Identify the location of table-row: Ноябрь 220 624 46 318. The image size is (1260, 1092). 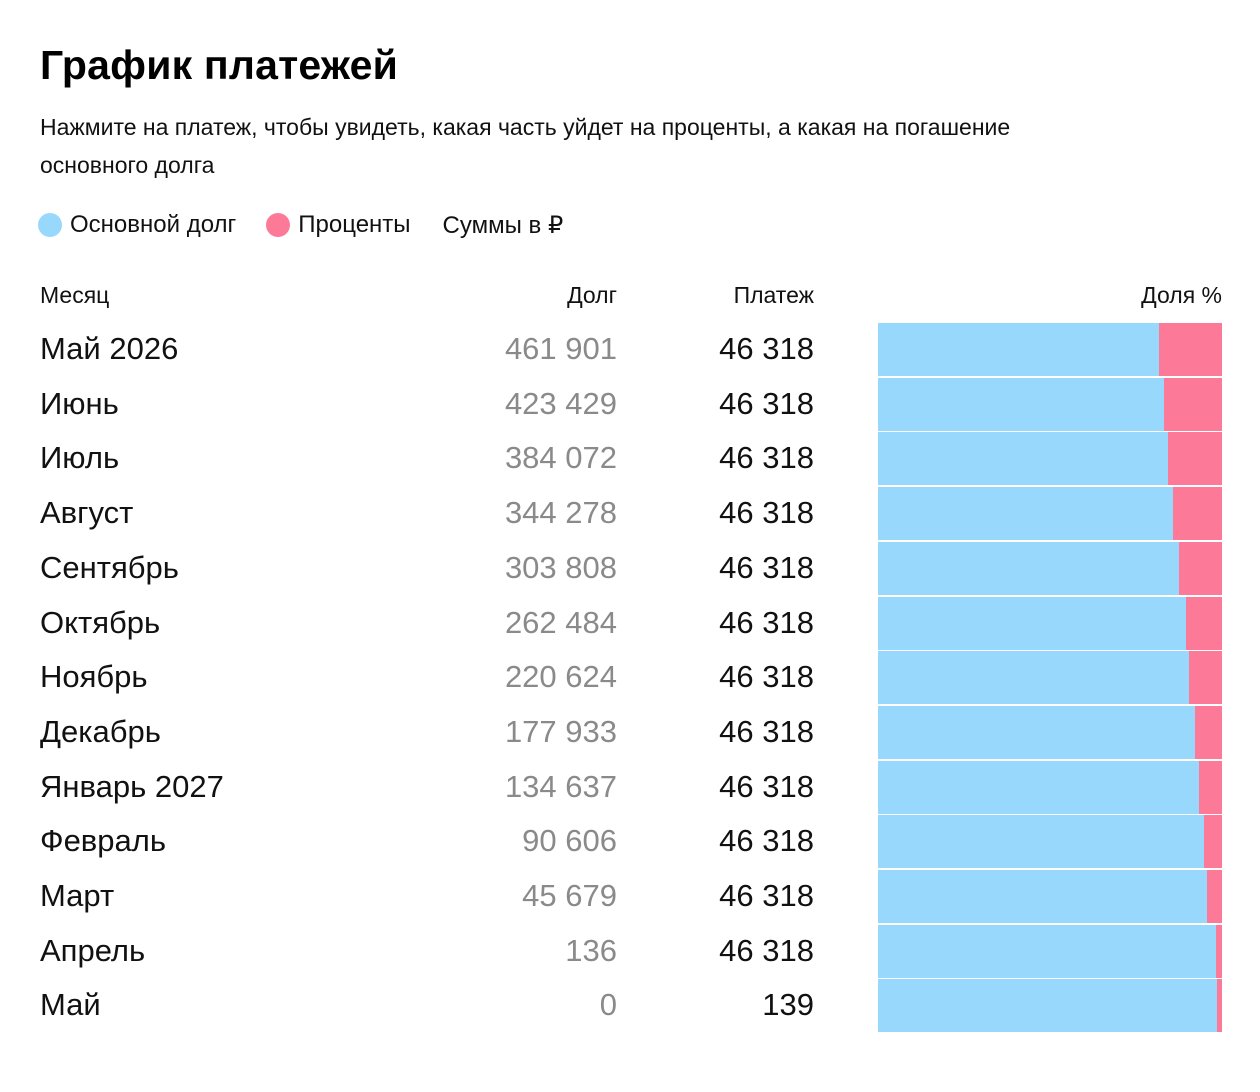
(630, 677).